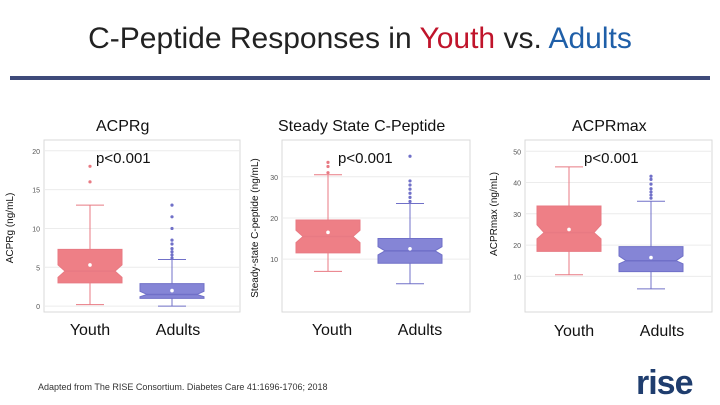 This screenshot has width=720, height=405. What do you see at coordinates (38, 268) in the screenshot?
I see `tick-label-acprg-1: 5` at bounding box center [38, 268].